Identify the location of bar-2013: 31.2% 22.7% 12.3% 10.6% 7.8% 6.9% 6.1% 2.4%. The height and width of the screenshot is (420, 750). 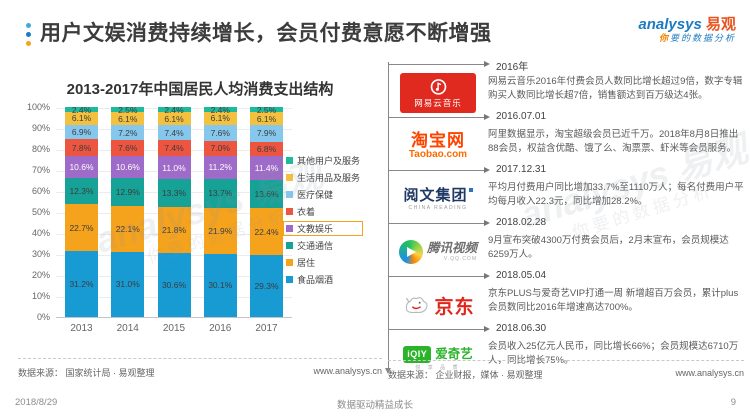
(81, 211).